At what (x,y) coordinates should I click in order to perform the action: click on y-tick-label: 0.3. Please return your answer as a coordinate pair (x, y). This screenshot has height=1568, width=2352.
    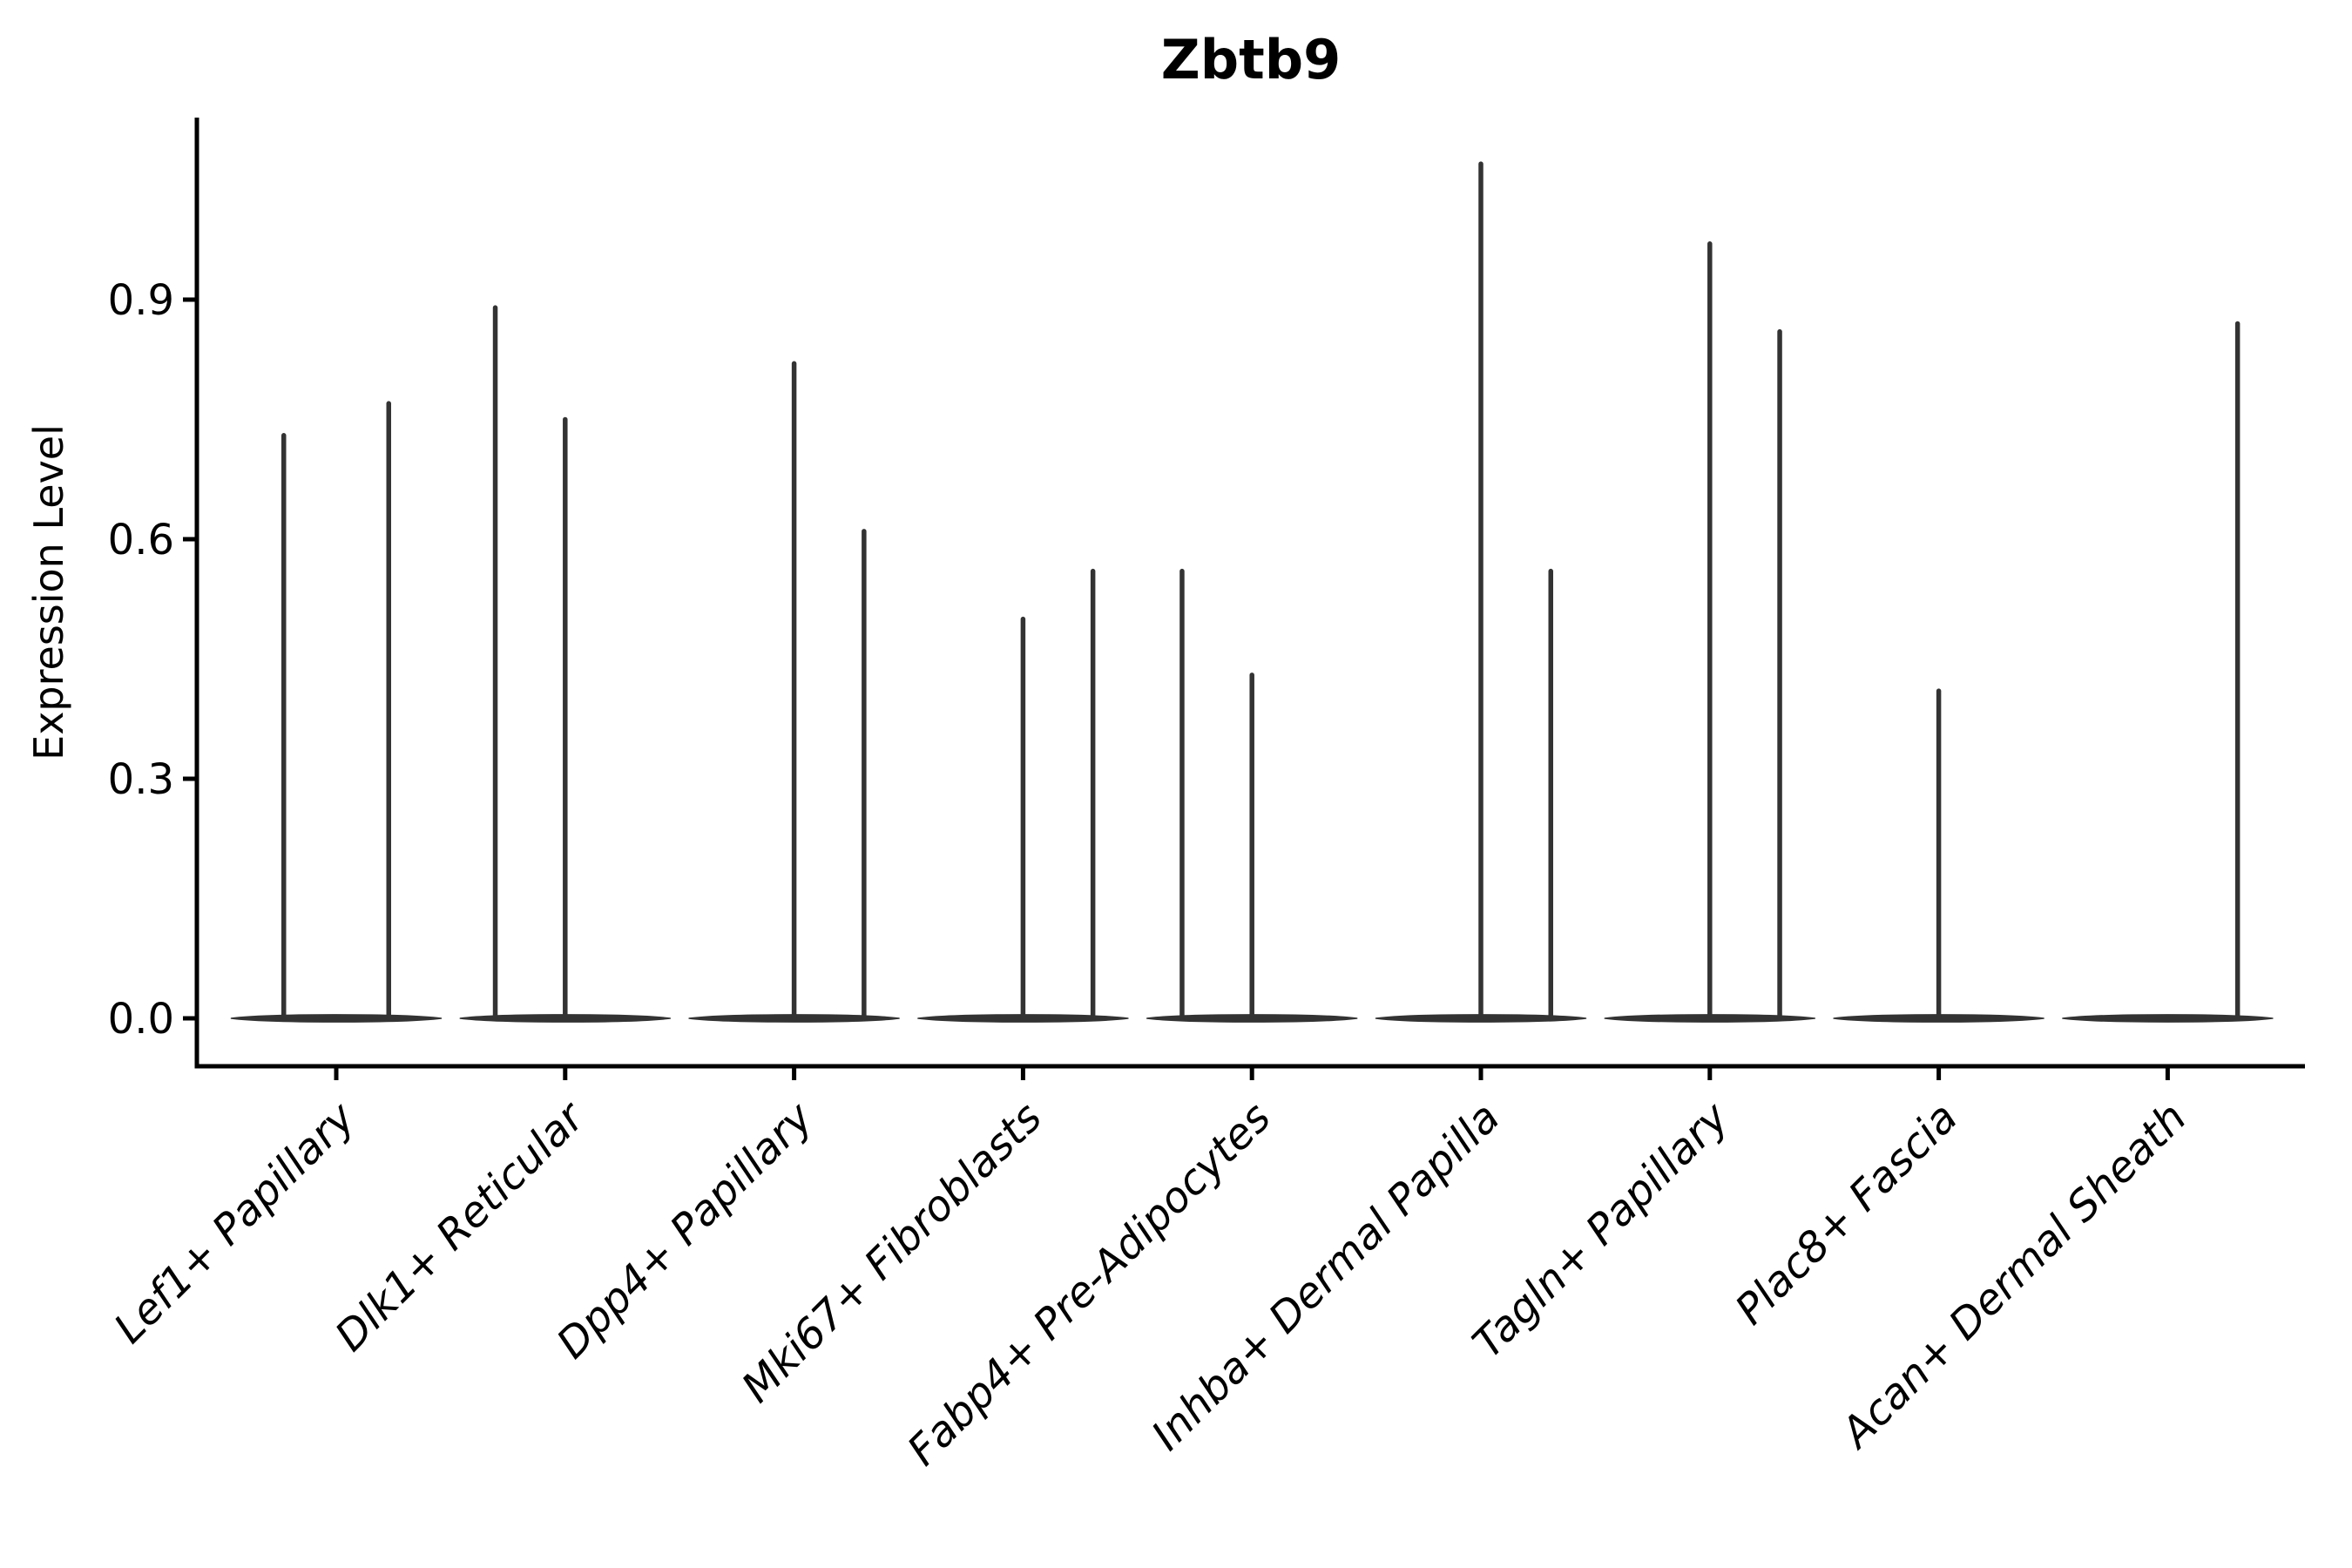
    Looking at the image, I should click on (141, 780).